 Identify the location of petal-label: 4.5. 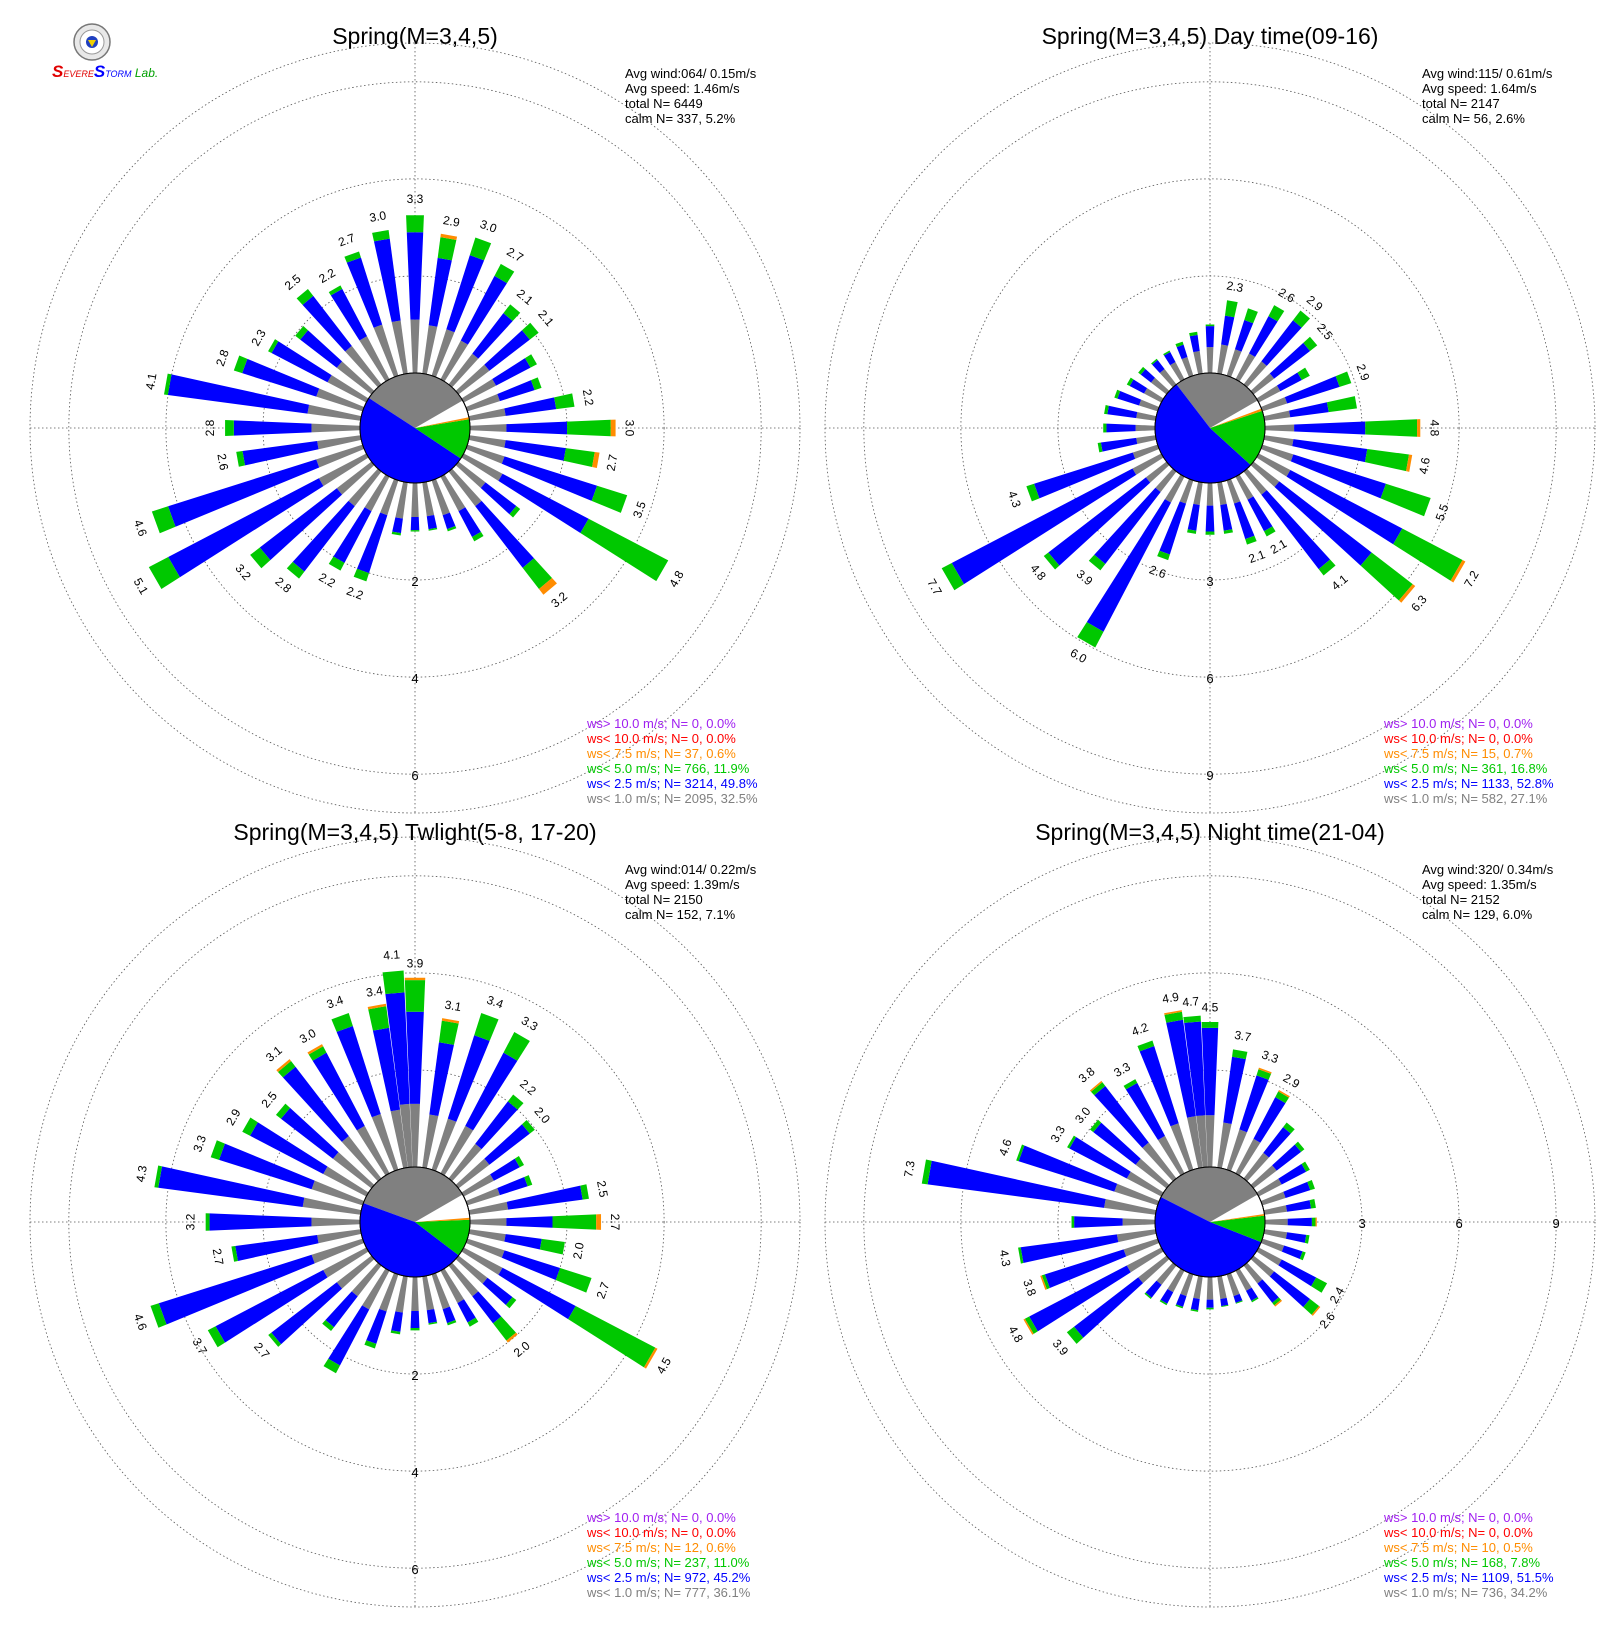
(1210, 1007).